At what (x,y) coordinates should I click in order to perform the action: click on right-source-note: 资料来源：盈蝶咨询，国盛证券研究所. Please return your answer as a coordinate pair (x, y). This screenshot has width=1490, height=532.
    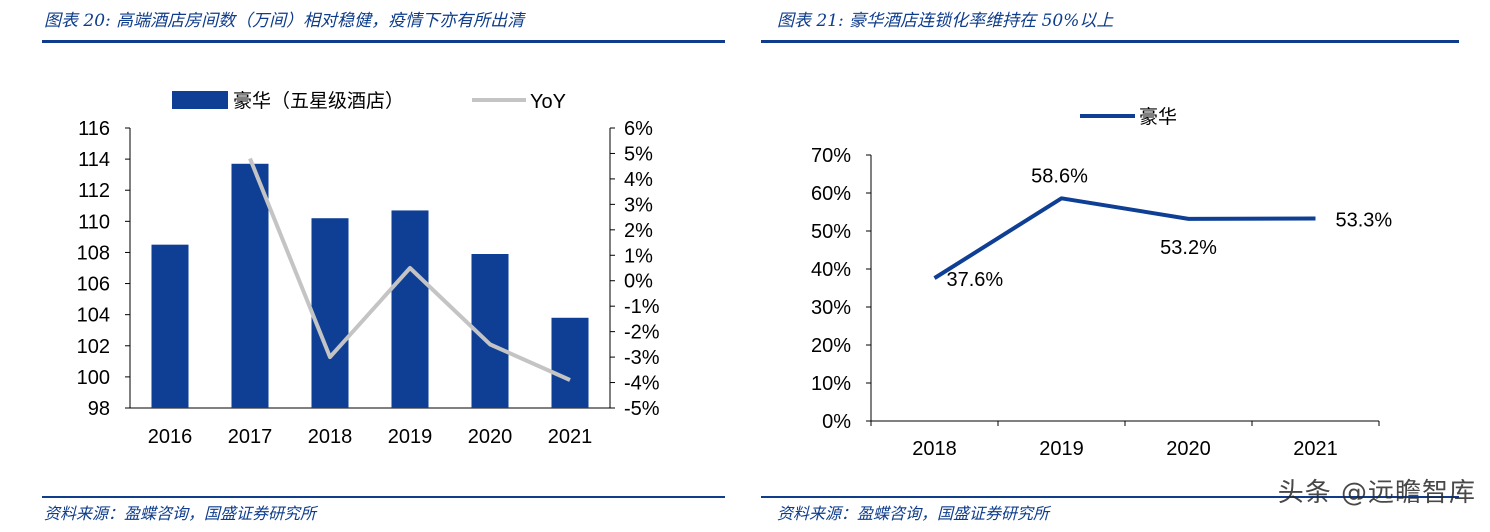
    Looking at the image, I should click on (913, 513).